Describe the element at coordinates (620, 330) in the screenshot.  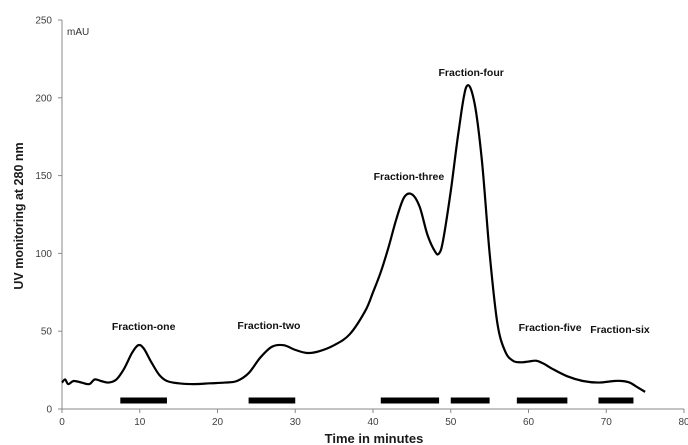
I see `fraction-label: Fraction-six` at that location.